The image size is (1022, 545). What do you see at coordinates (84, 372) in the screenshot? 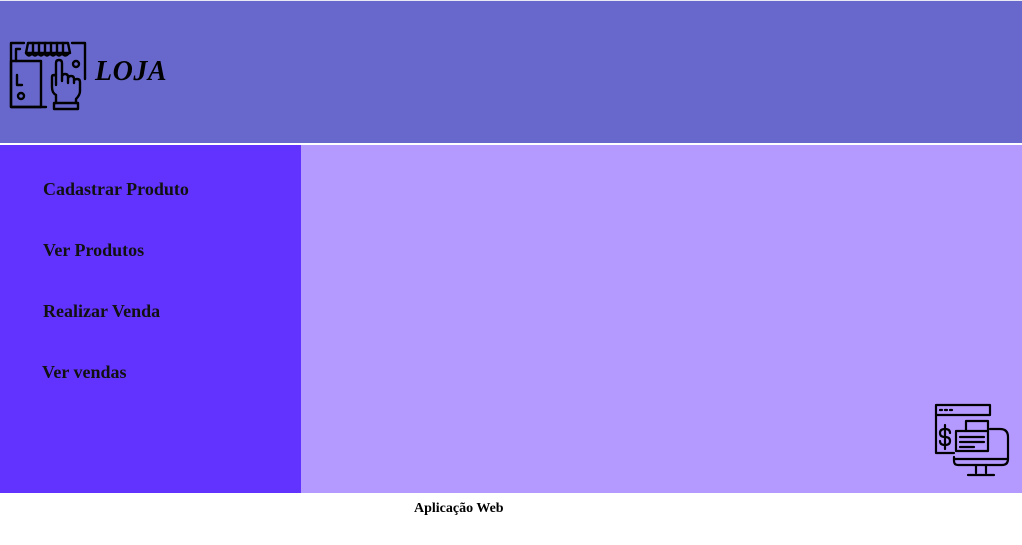
I see `nav-item-ver-vendas: Ver vendas` at bounding box center [84, 372].